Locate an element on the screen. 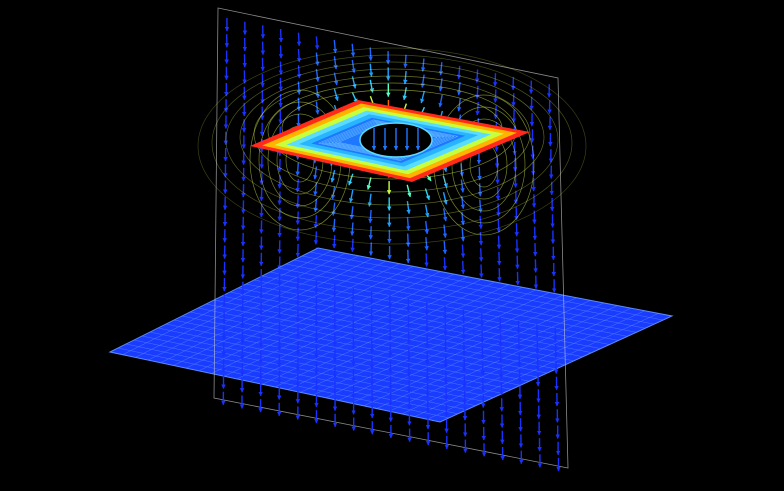  current-loop-plate is located at coordinates (390, 141).